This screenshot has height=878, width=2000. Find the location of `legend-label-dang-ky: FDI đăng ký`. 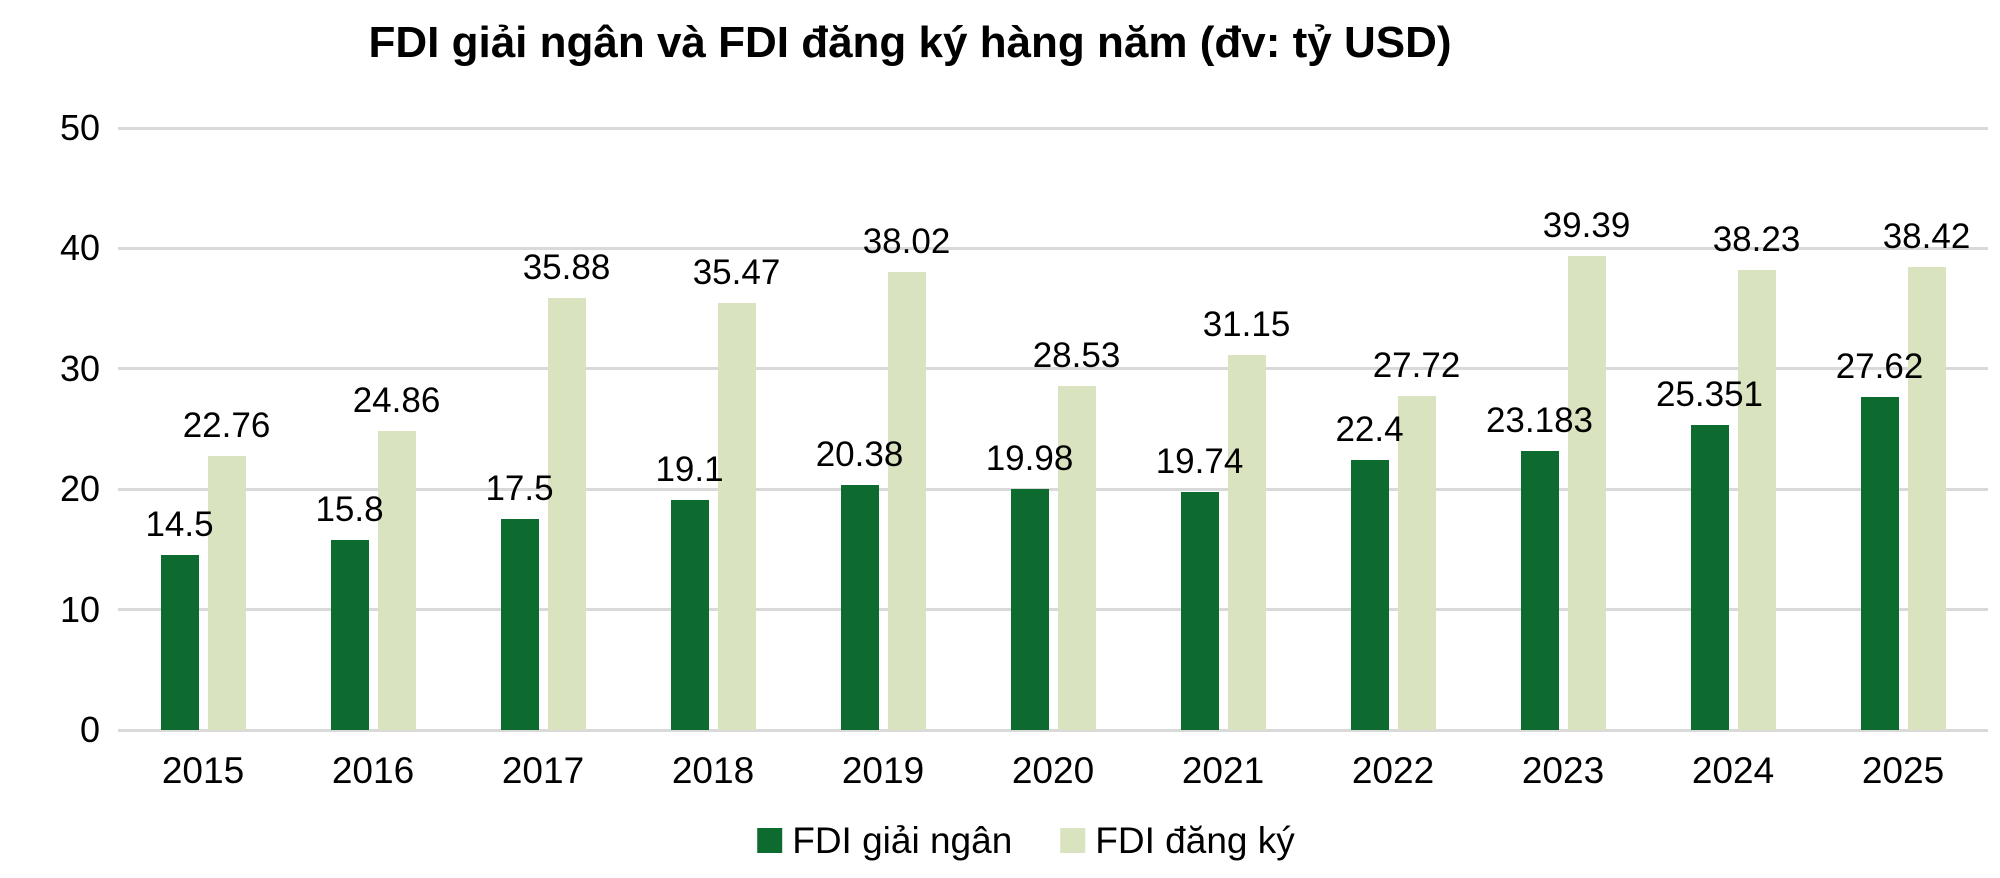

legend-label-dang-ky: FDI đăng ký is located at coordinates (1195, 840).